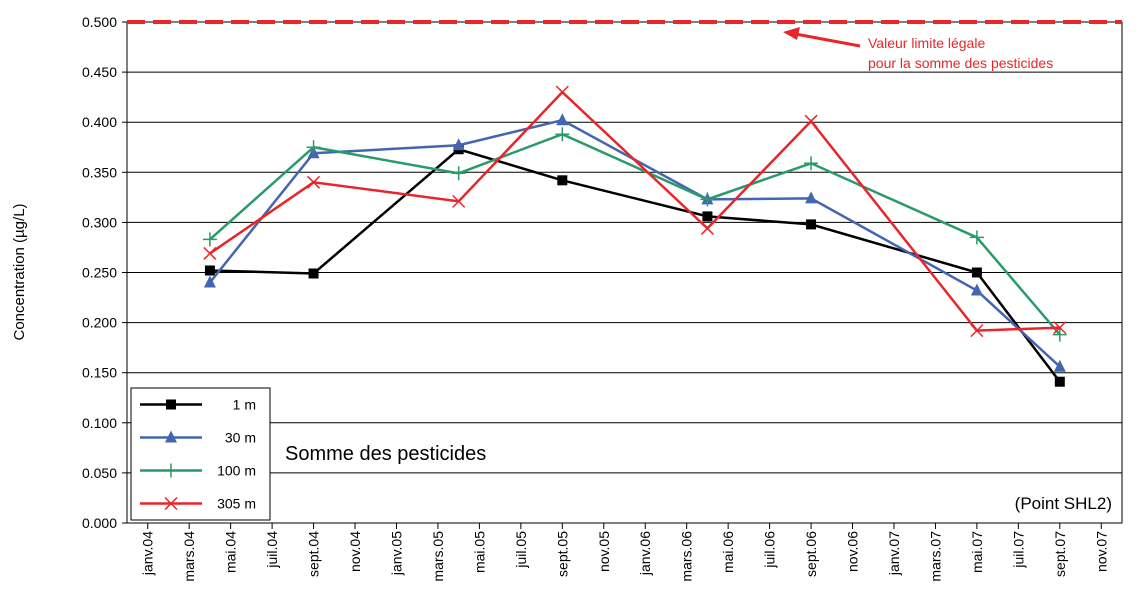 This screenshot has height=610, width=1143. Describe the element at coordinates (272, 550) in the screenshot. I see `x-tick-label: juil.04` at that location.